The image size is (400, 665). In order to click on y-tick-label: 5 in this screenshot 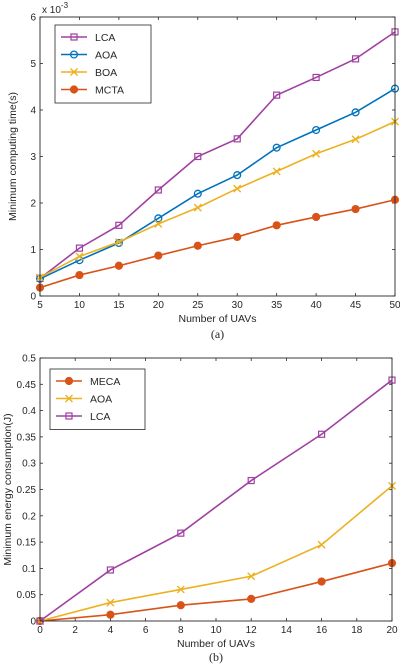, I will do `click(33, 64)`.